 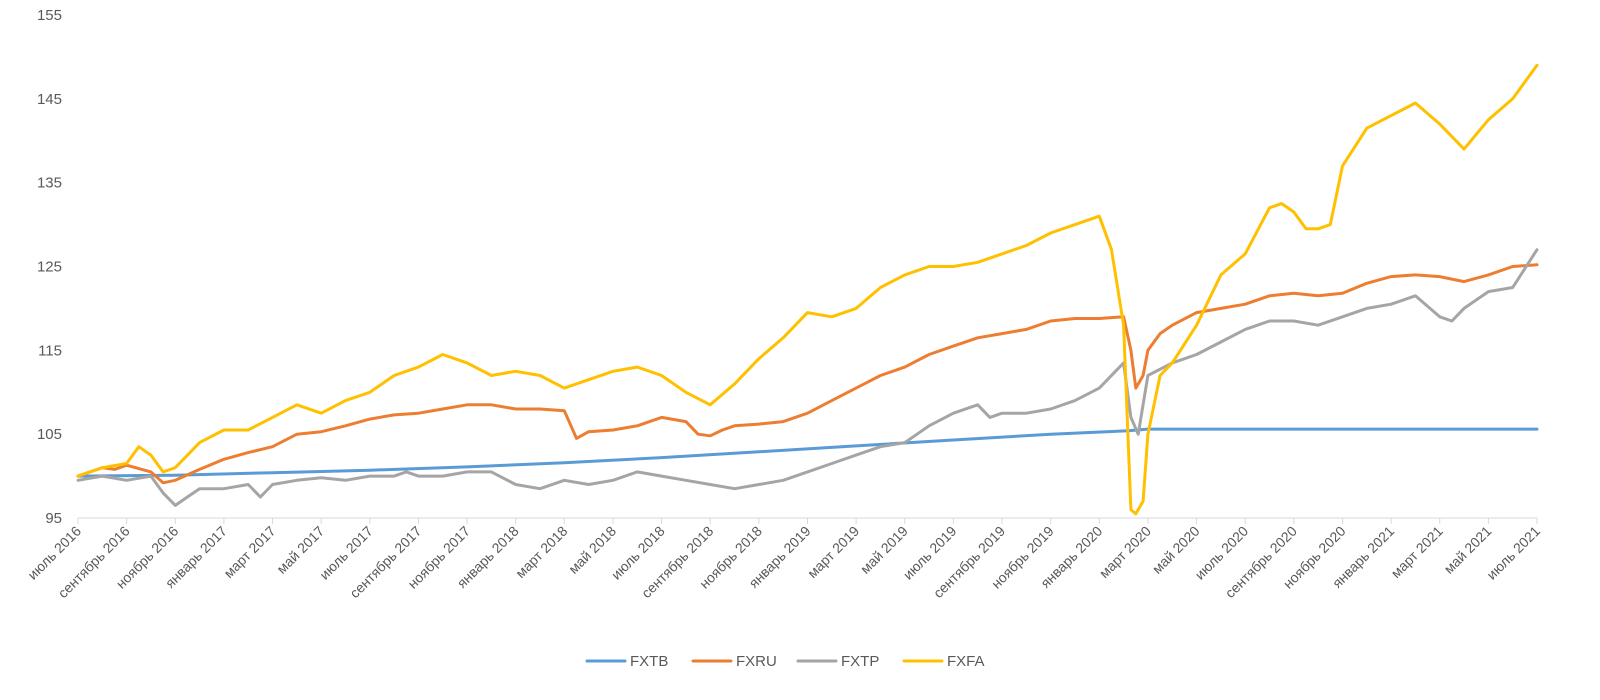 What do you see at coordinates (837, 661) in the screenshot?
I see `legend-item-fxtp: FXTP` at bounding box center [837, 661].